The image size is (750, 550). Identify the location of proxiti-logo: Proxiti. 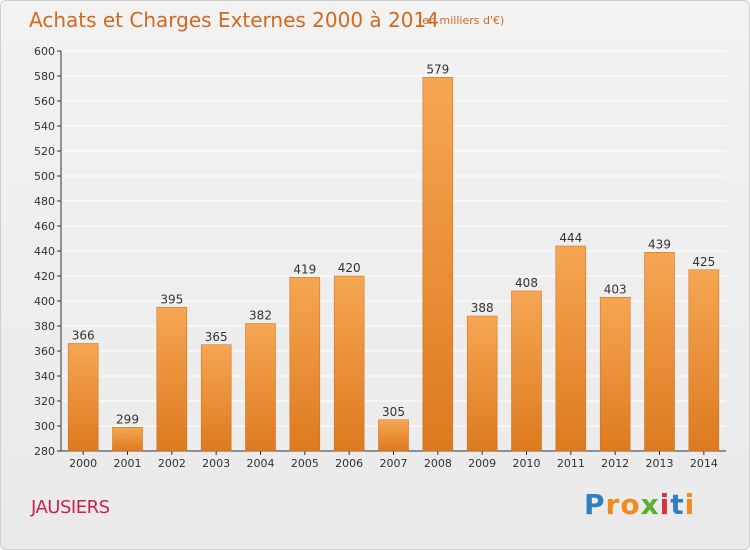
(639, 504).